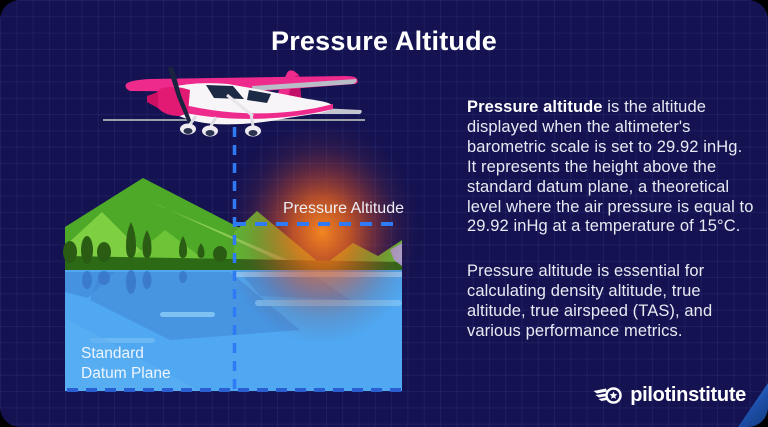 The image size is (768, 427). I want to click on airplane-windshield, so click(225, 92).